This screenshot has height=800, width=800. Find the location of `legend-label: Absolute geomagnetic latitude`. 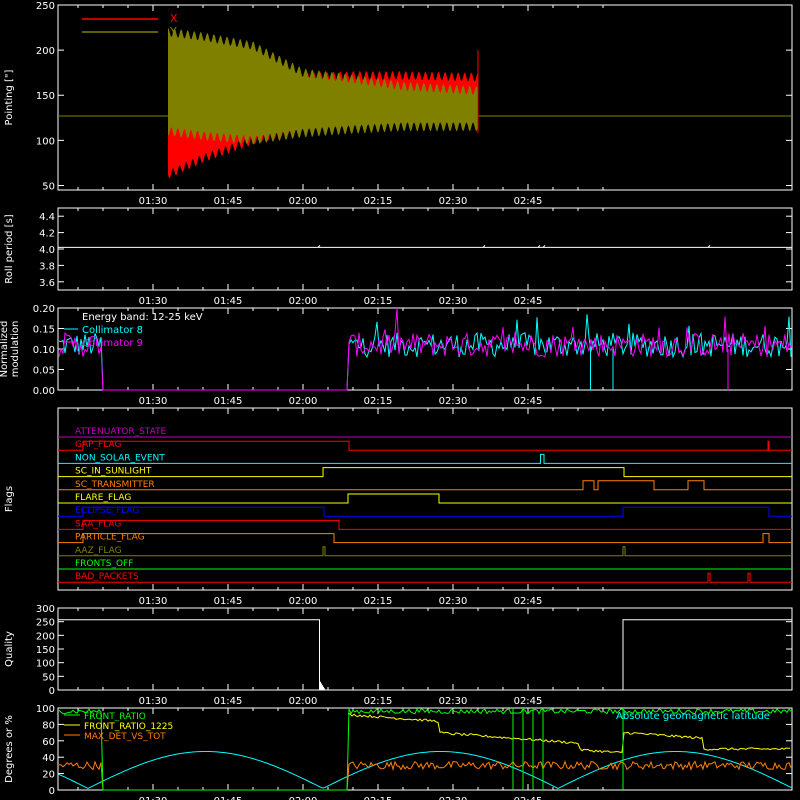

legend-label: Absolute geomagnetic latitude is located at coordinates (693, 716).